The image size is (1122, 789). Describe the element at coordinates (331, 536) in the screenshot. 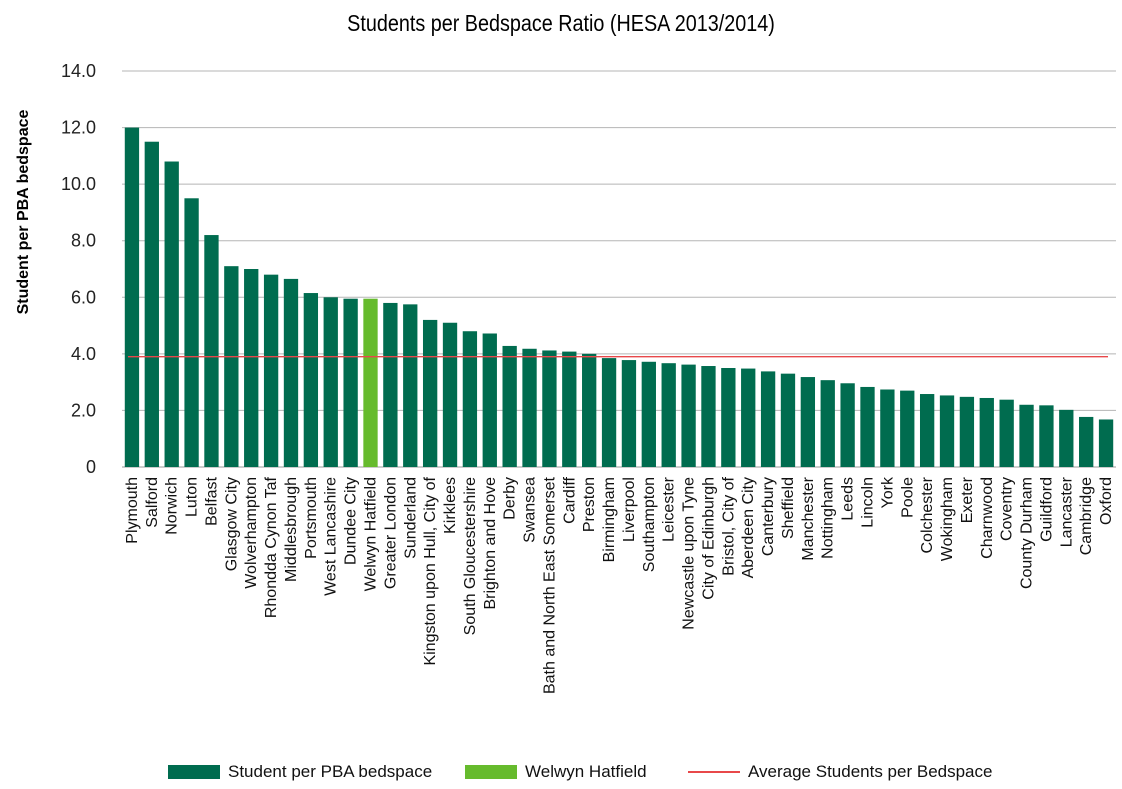

I see `x-tick-label: West Lancashire` at that location.